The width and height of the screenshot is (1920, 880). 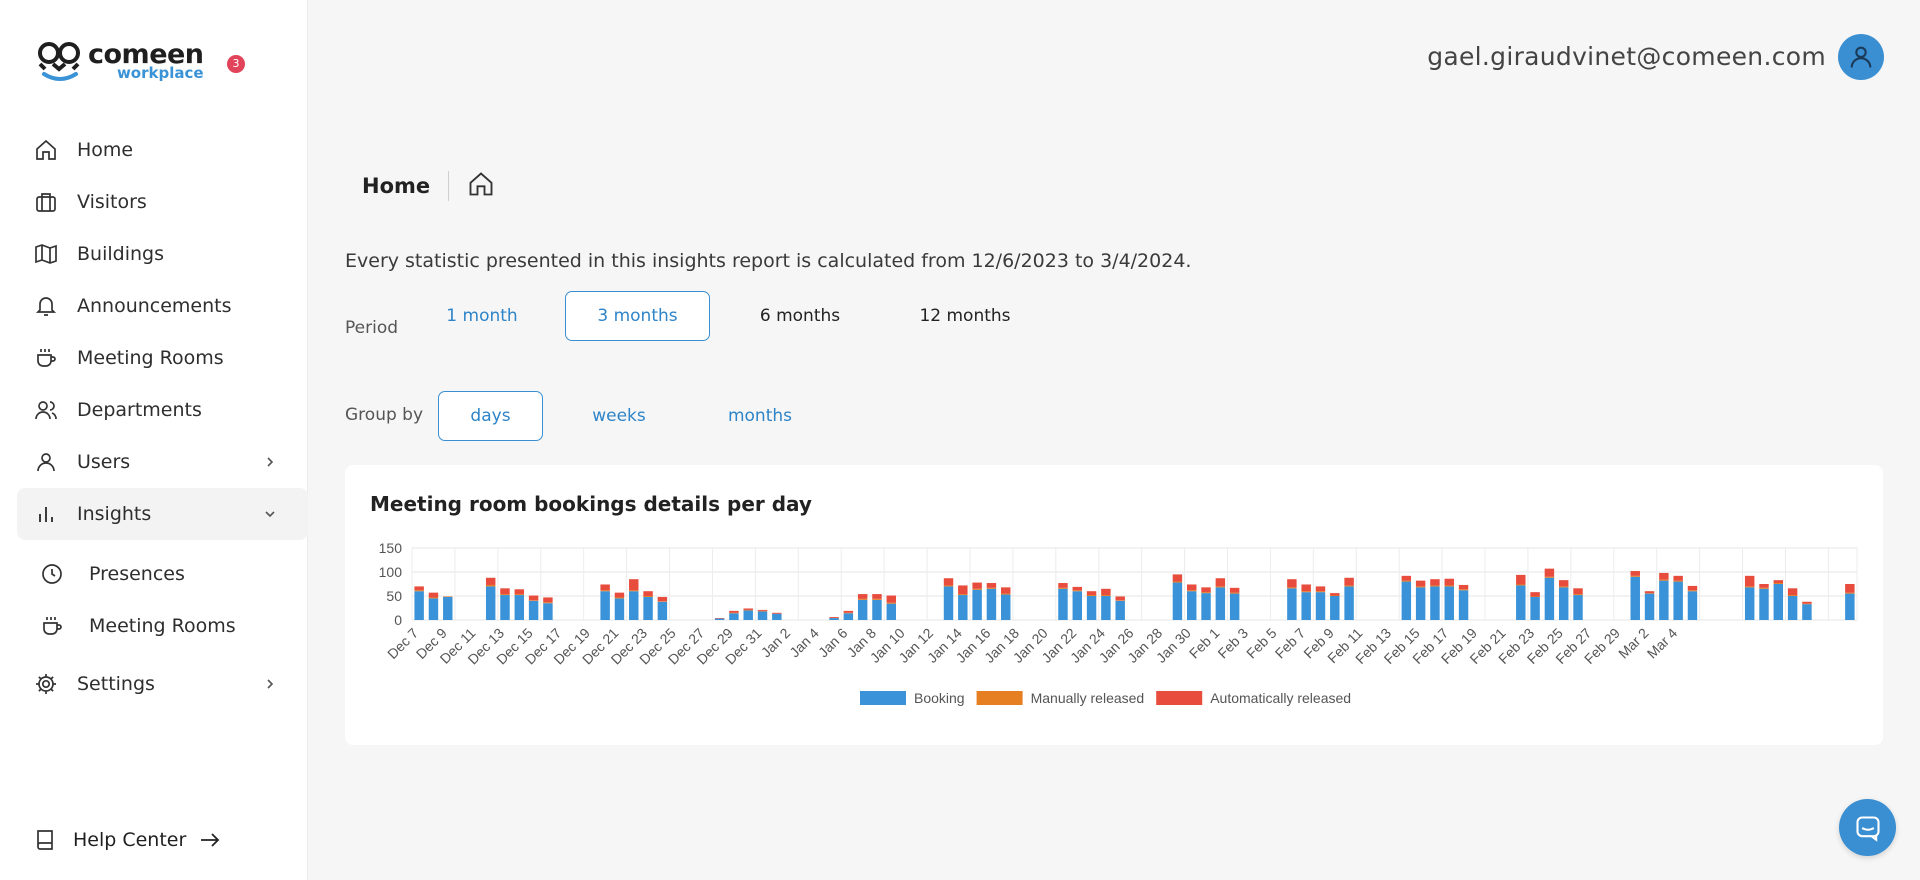 I want to click on sidebar-item-label: Buildings, so click(x=120, y=254).